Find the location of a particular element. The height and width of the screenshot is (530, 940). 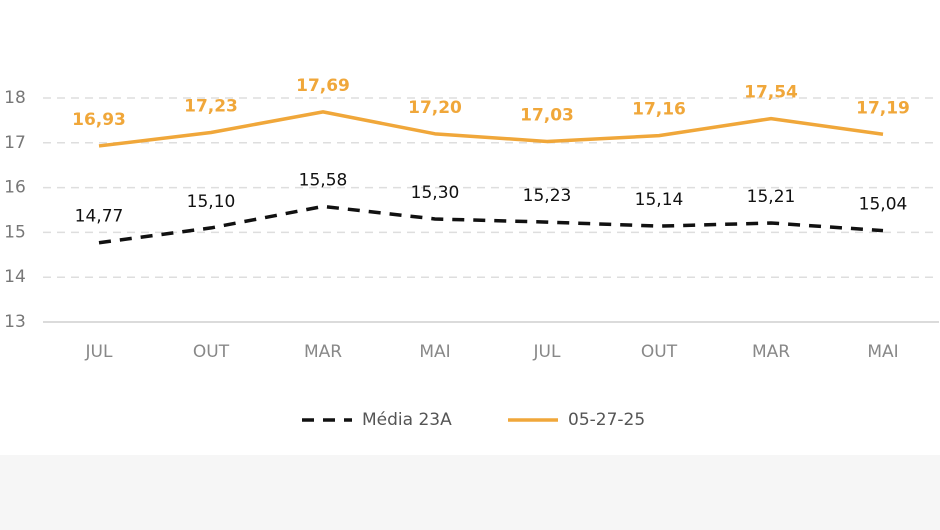

data-label: 15,21 is located at coordinates (771, 197).